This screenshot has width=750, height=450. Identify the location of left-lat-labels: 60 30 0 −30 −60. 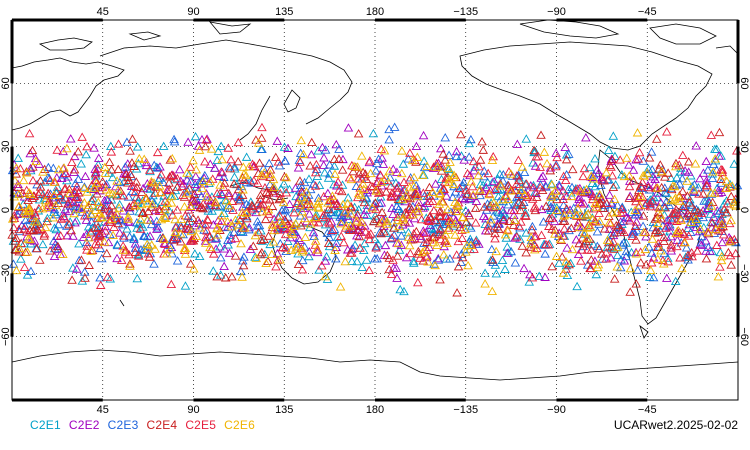
(6, 211).